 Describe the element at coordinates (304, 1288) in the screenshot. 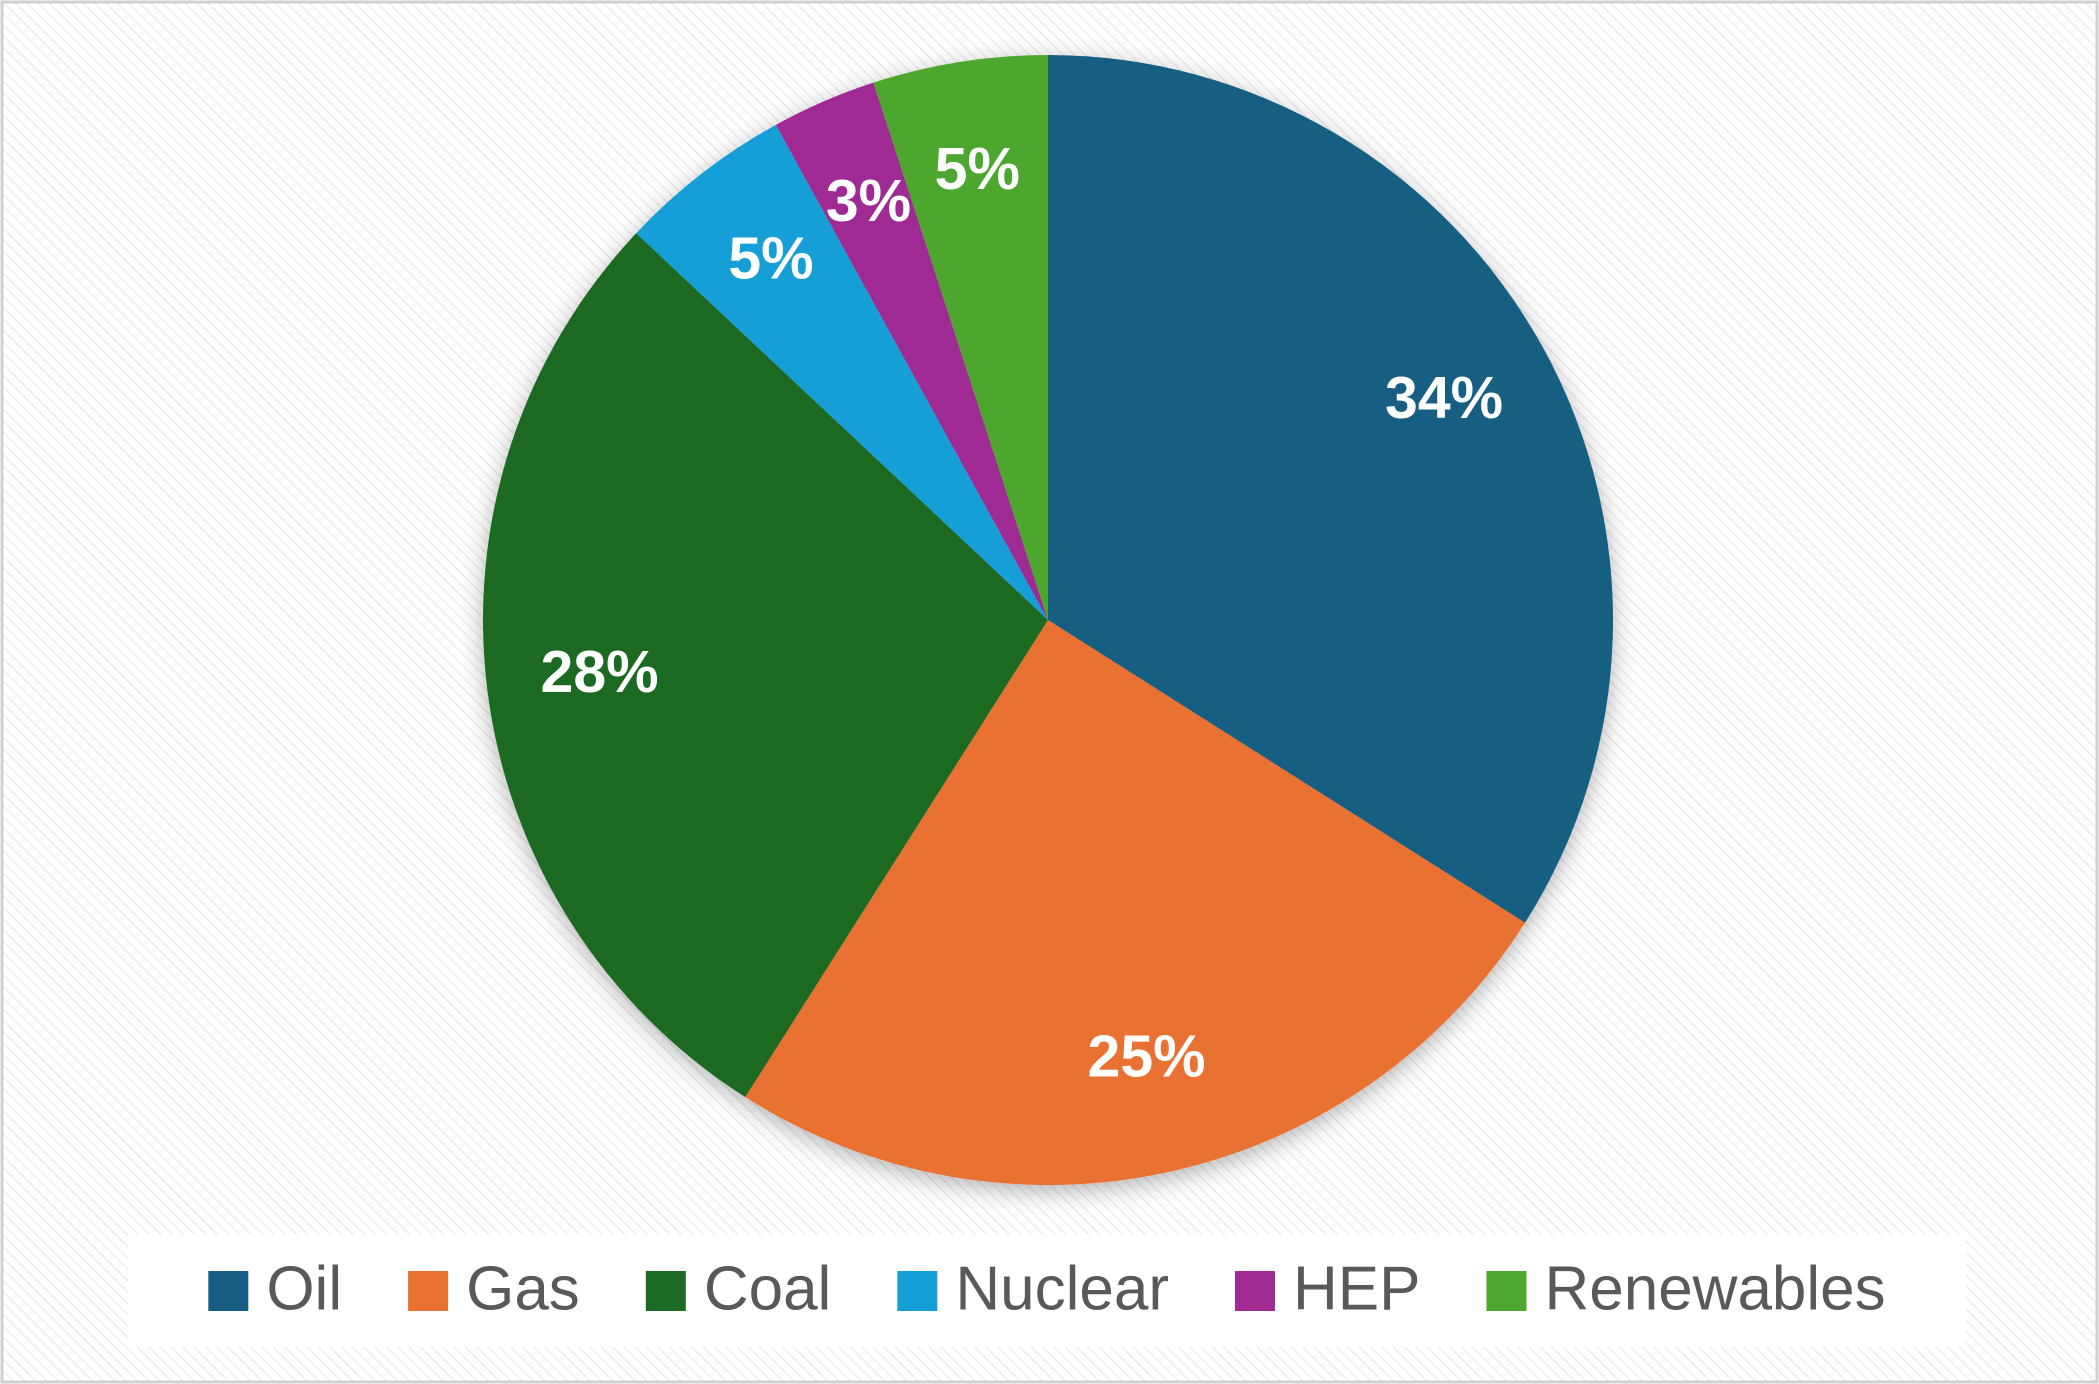

I see `legend-label: Oil` at that location.